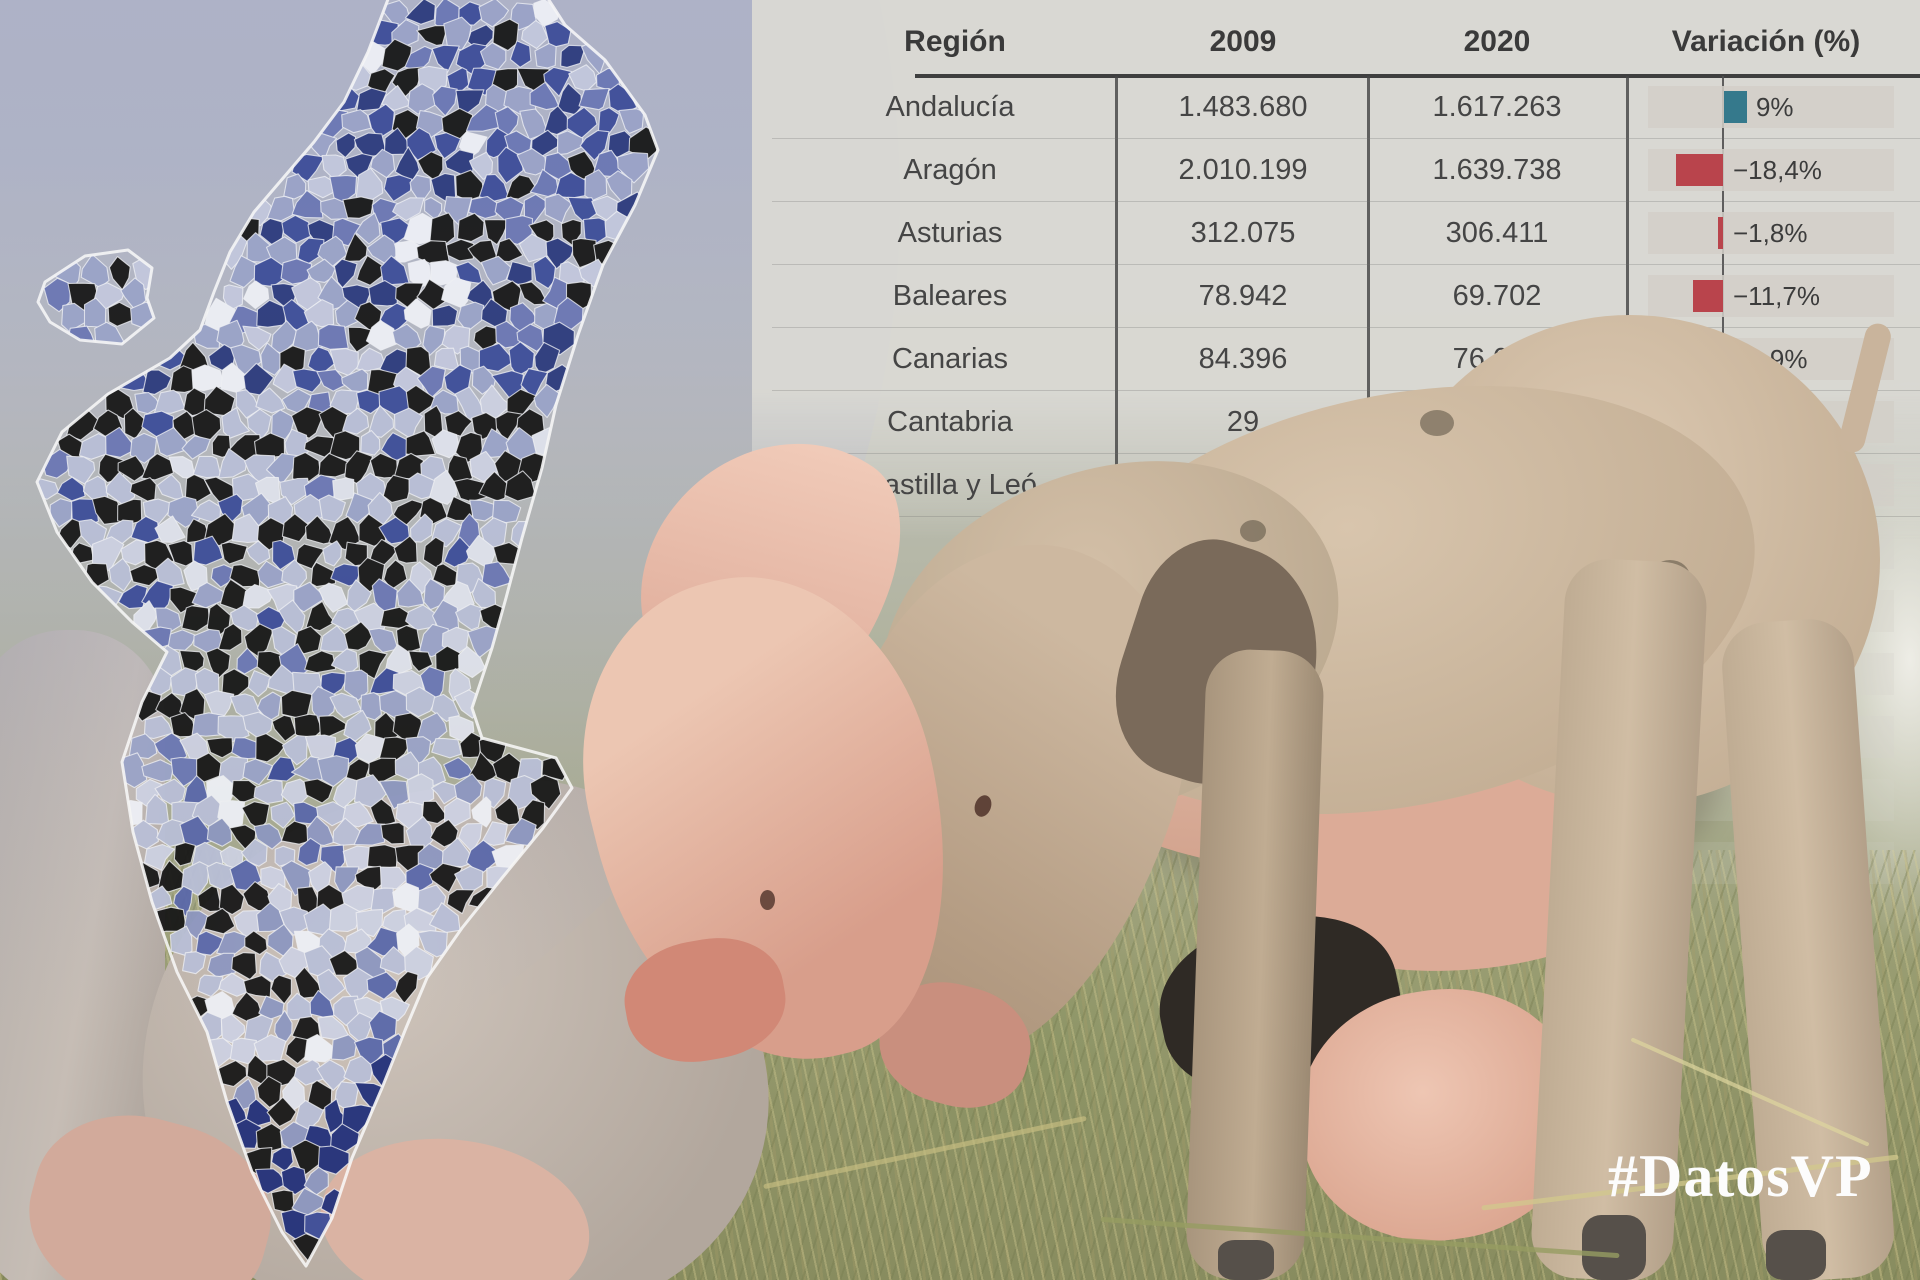  I want to click on variation-label: −1,8%, so click(1770, 232).